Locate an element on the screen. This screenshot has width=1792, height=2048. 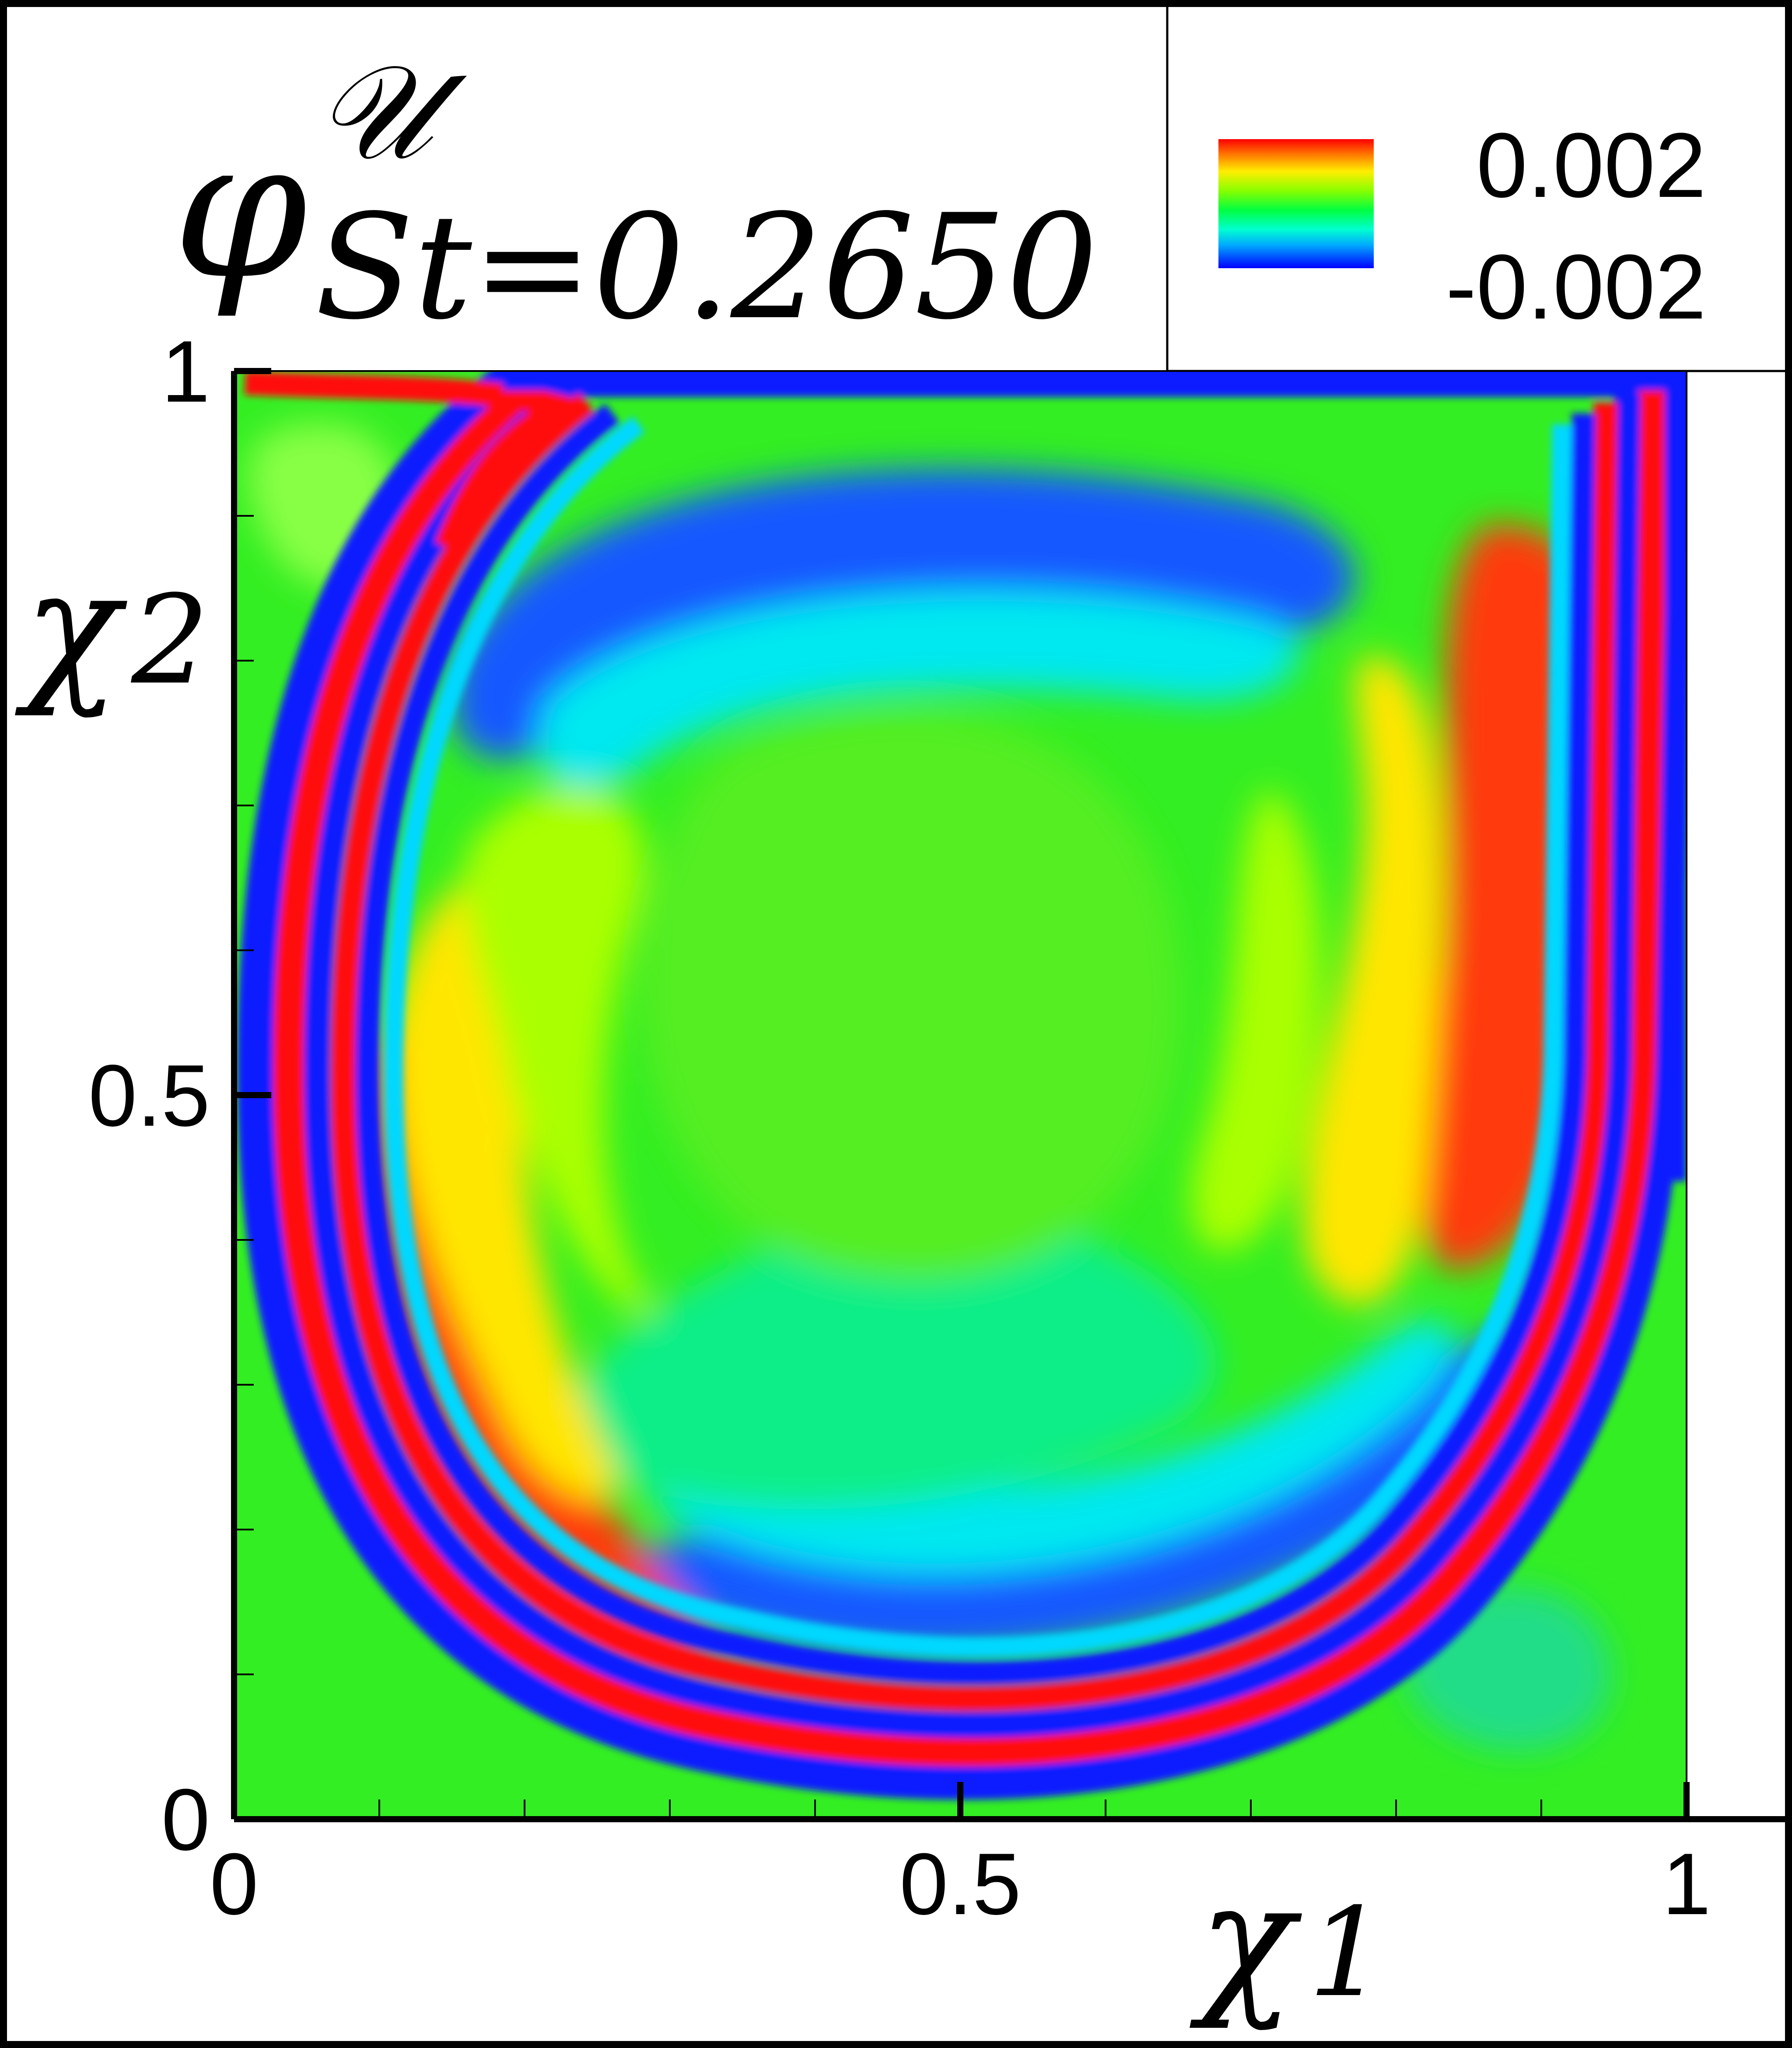
x-tick-label-0: 0 is located at coordinates (234, 1884).